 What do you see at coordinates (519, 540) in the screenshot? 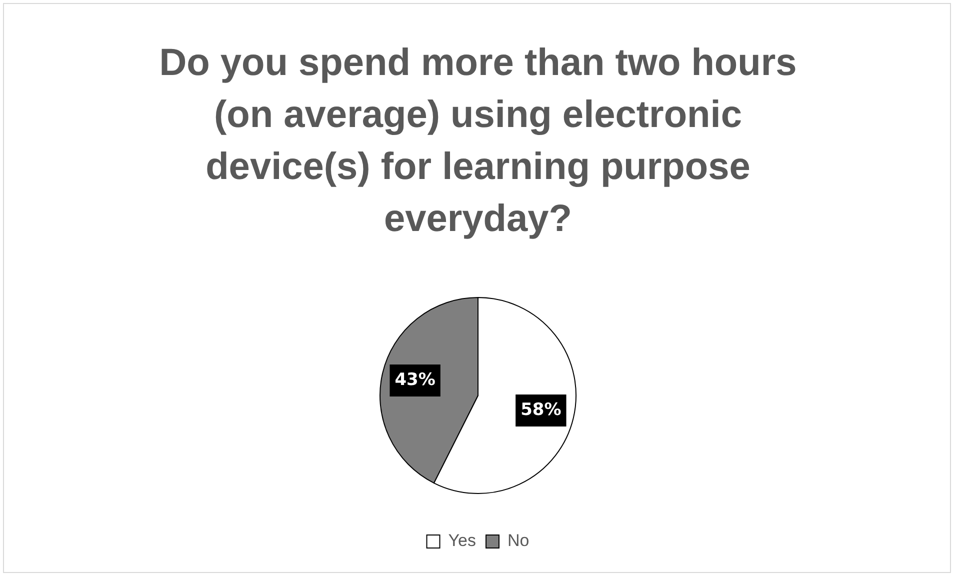
I see `legend-label: No` at bounding box center [519, 540].